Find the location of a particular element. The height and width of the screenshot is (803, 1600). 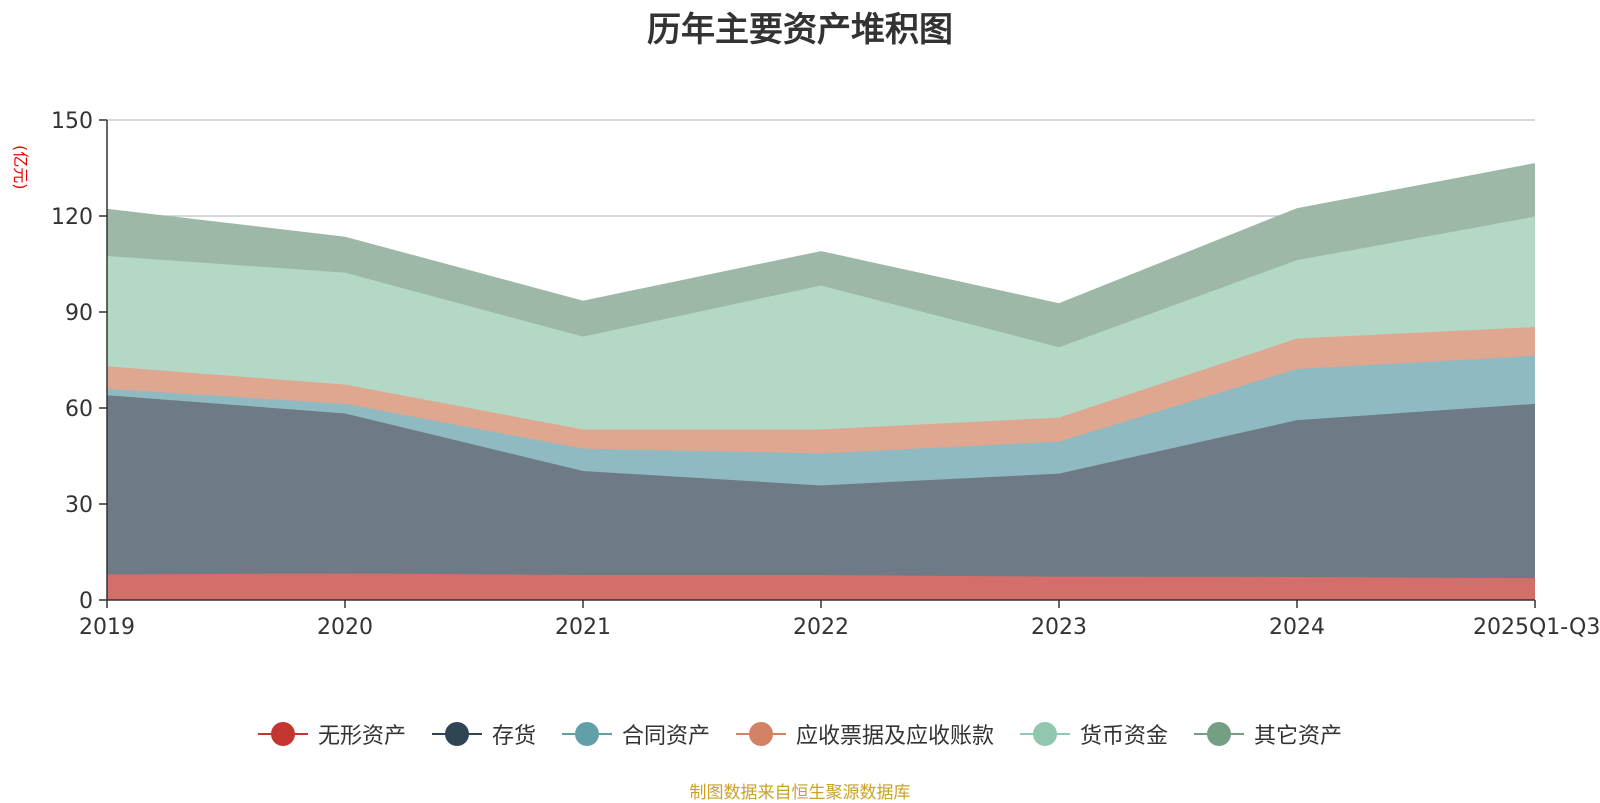

source-note: 制图数据来自恒生聚源数据库 is located at coordinates (800, 793).